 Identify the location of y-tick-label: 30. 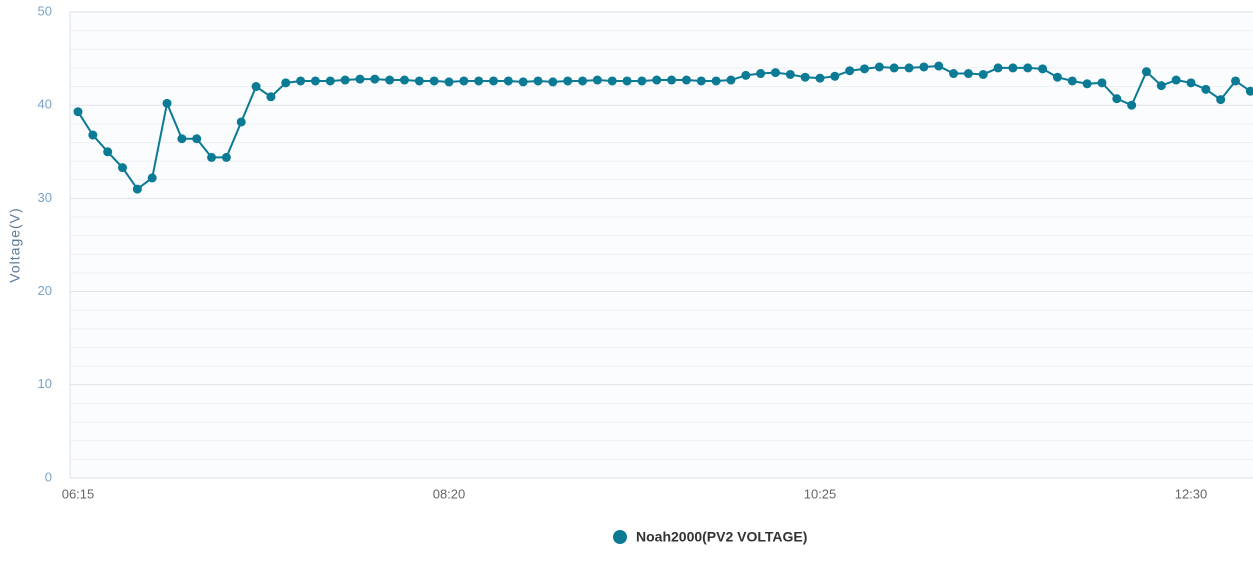
(45, 197).